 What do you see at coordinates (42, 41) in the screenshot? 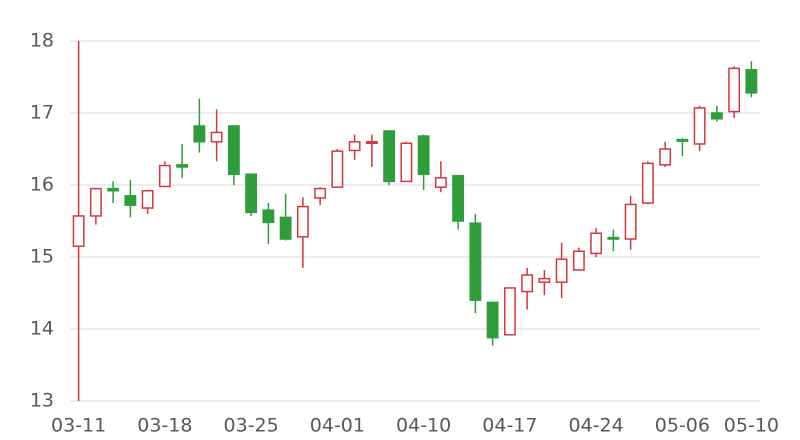
I see `y-tick-label: 18` at bounding box center [42, 41].